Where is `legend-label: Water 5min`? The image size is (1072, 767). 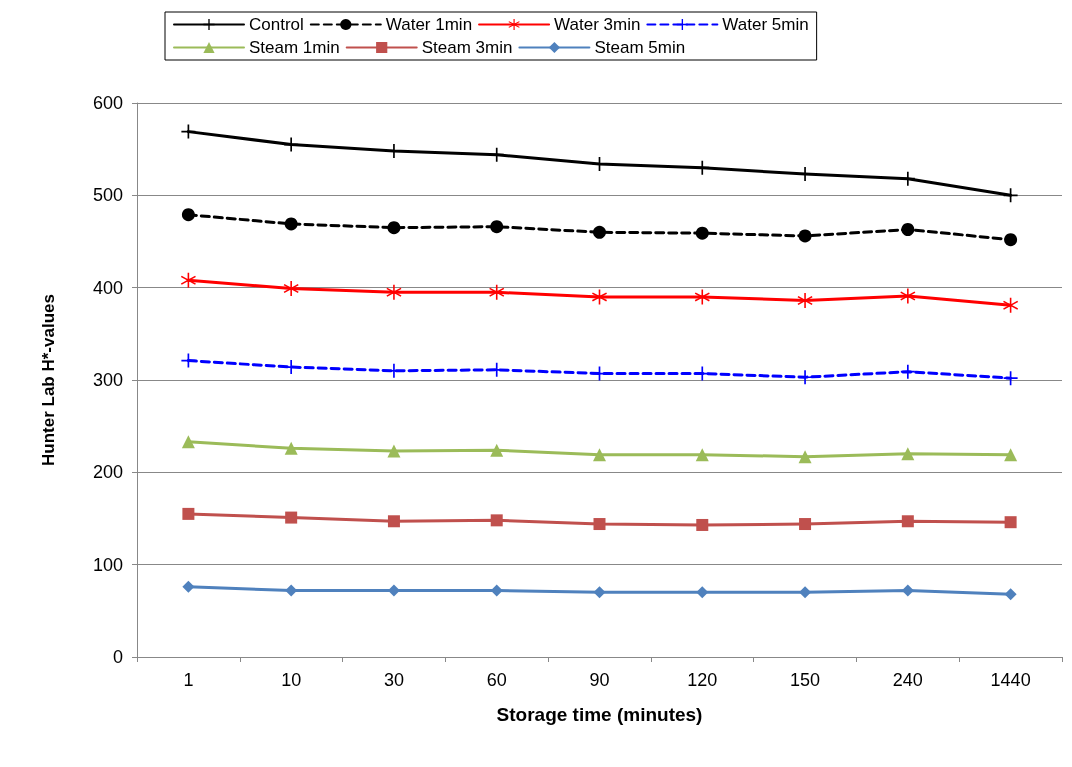 legend-label: Water 5min is located at coordinates (765, 24).